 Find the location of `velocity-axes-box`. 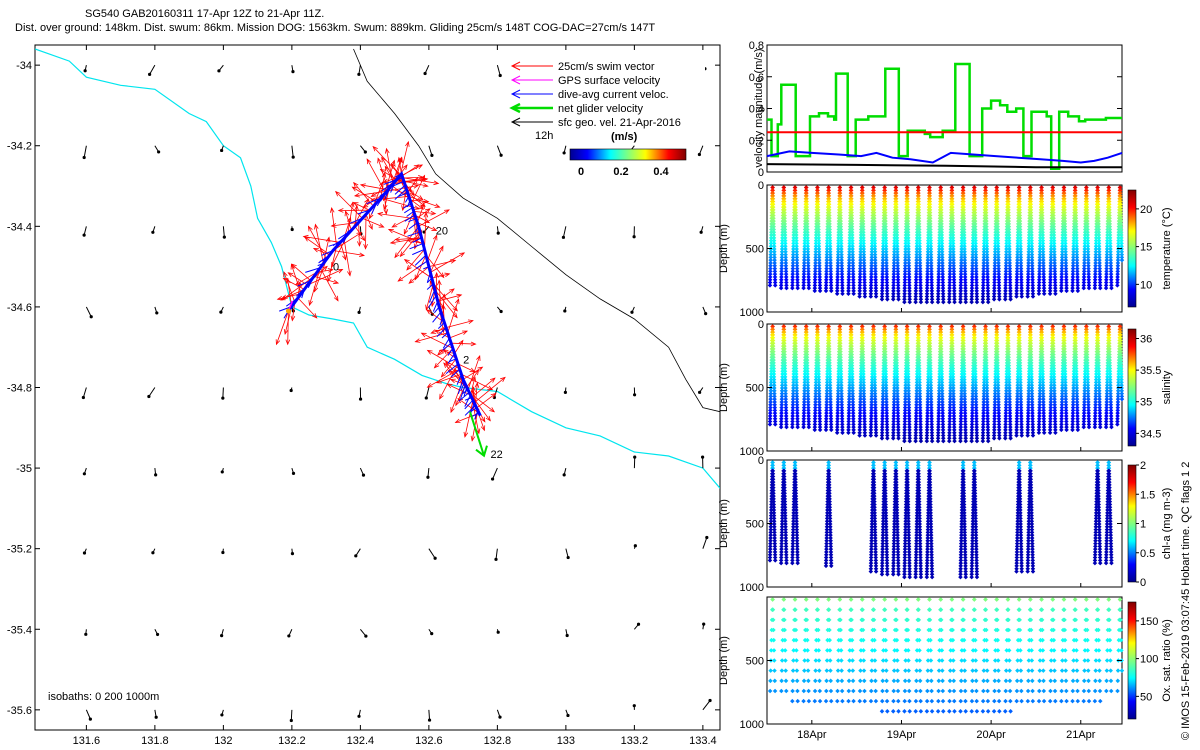

velocity-axes-box is located at coordinates (944, 108).